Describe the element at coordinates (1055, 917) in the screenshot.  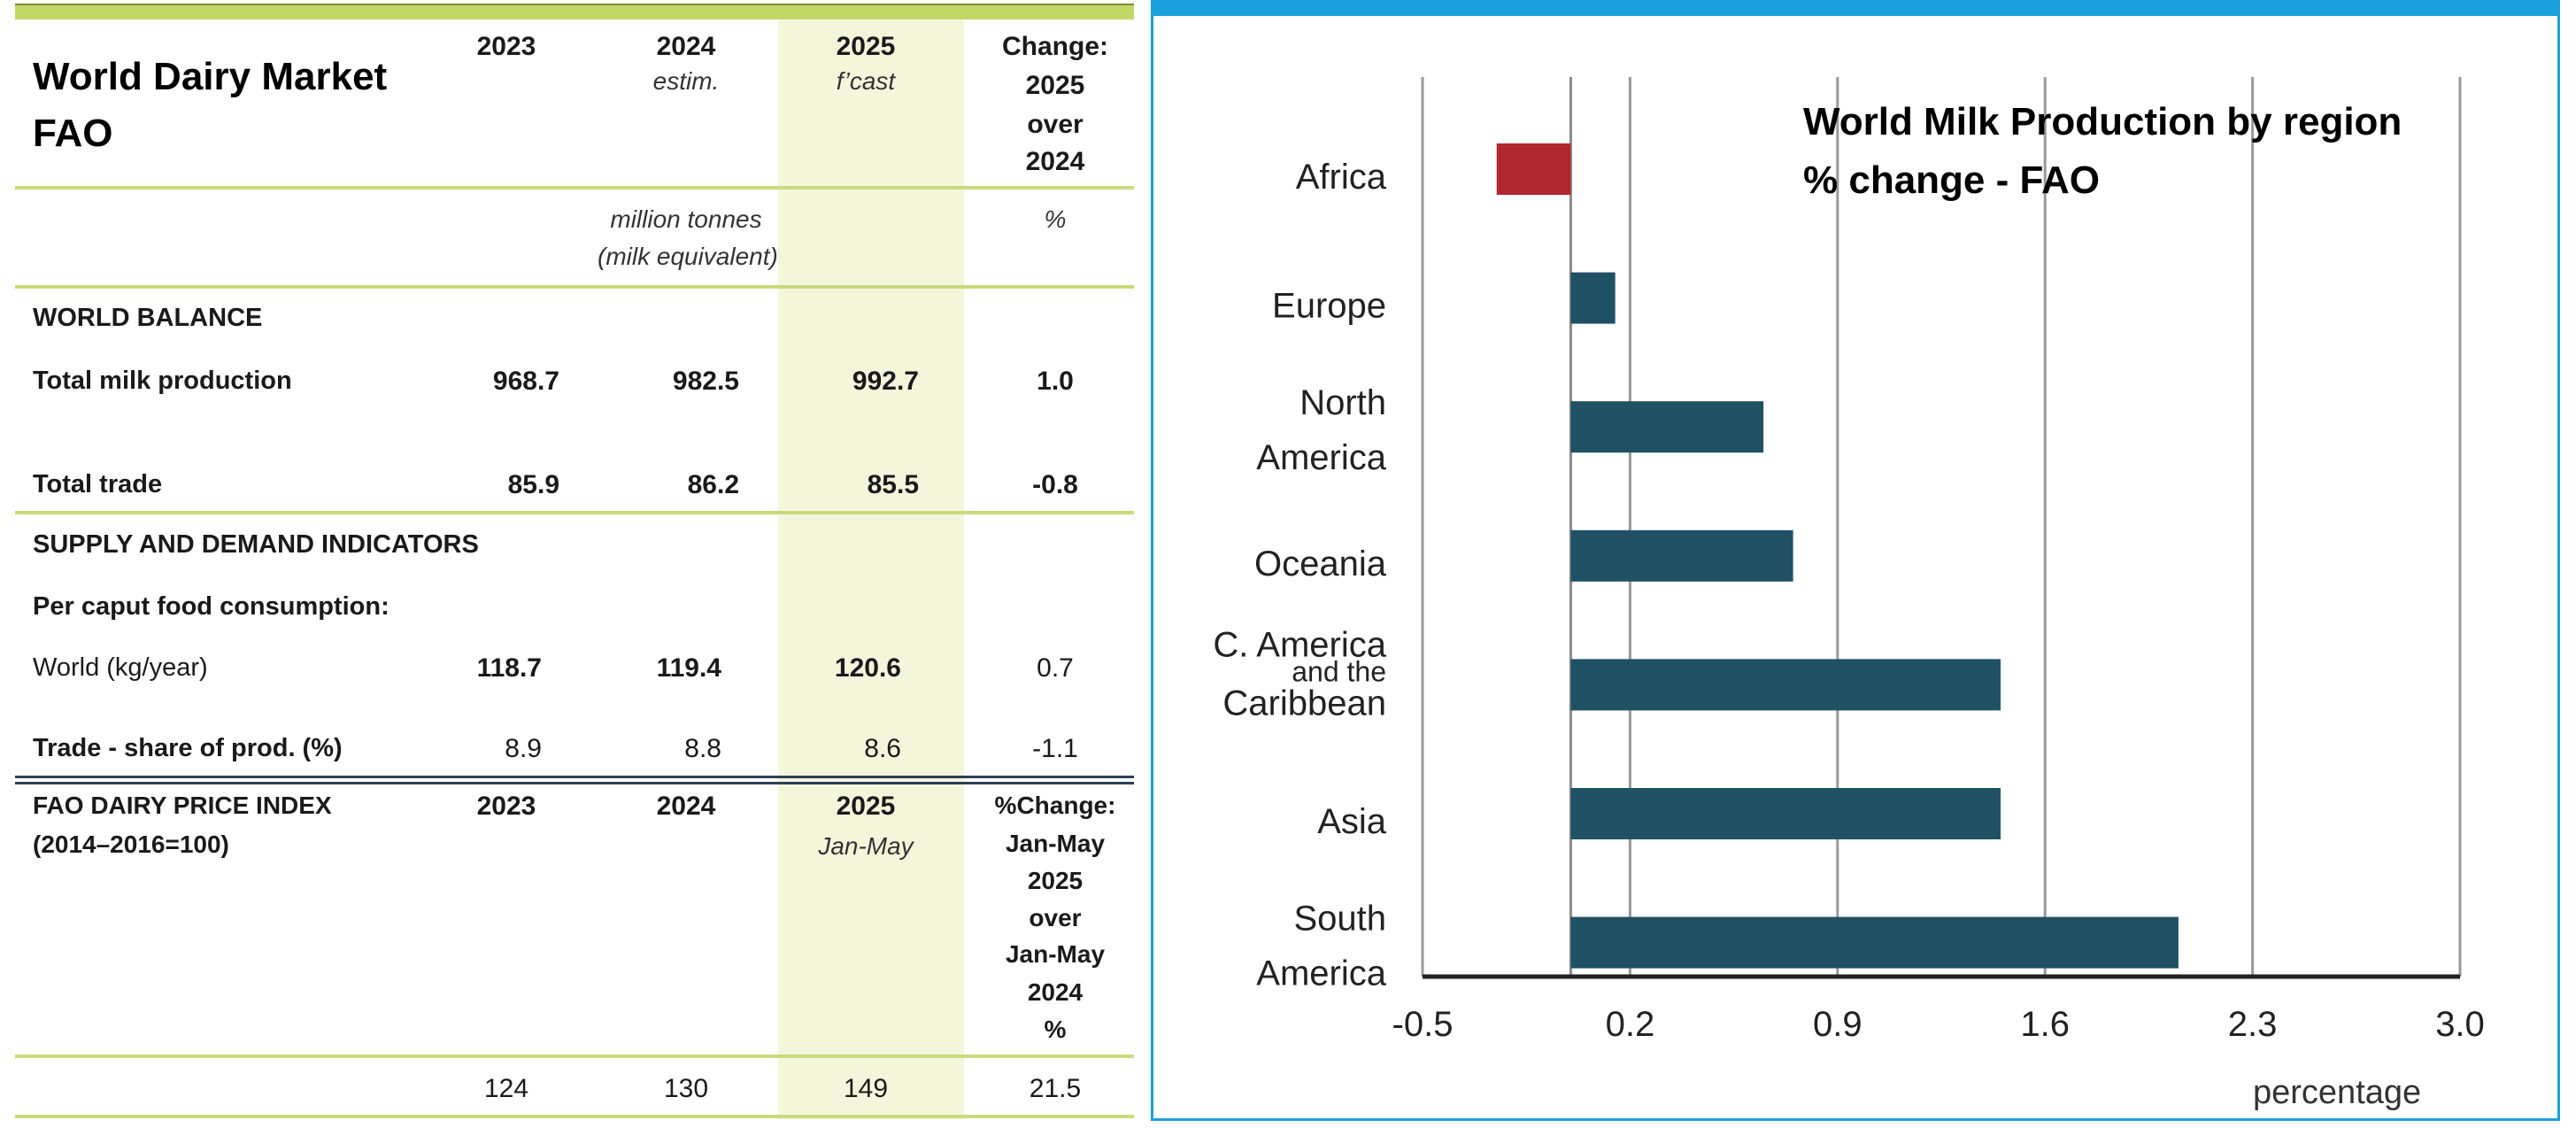
I see `price-change-header: over` at that location.